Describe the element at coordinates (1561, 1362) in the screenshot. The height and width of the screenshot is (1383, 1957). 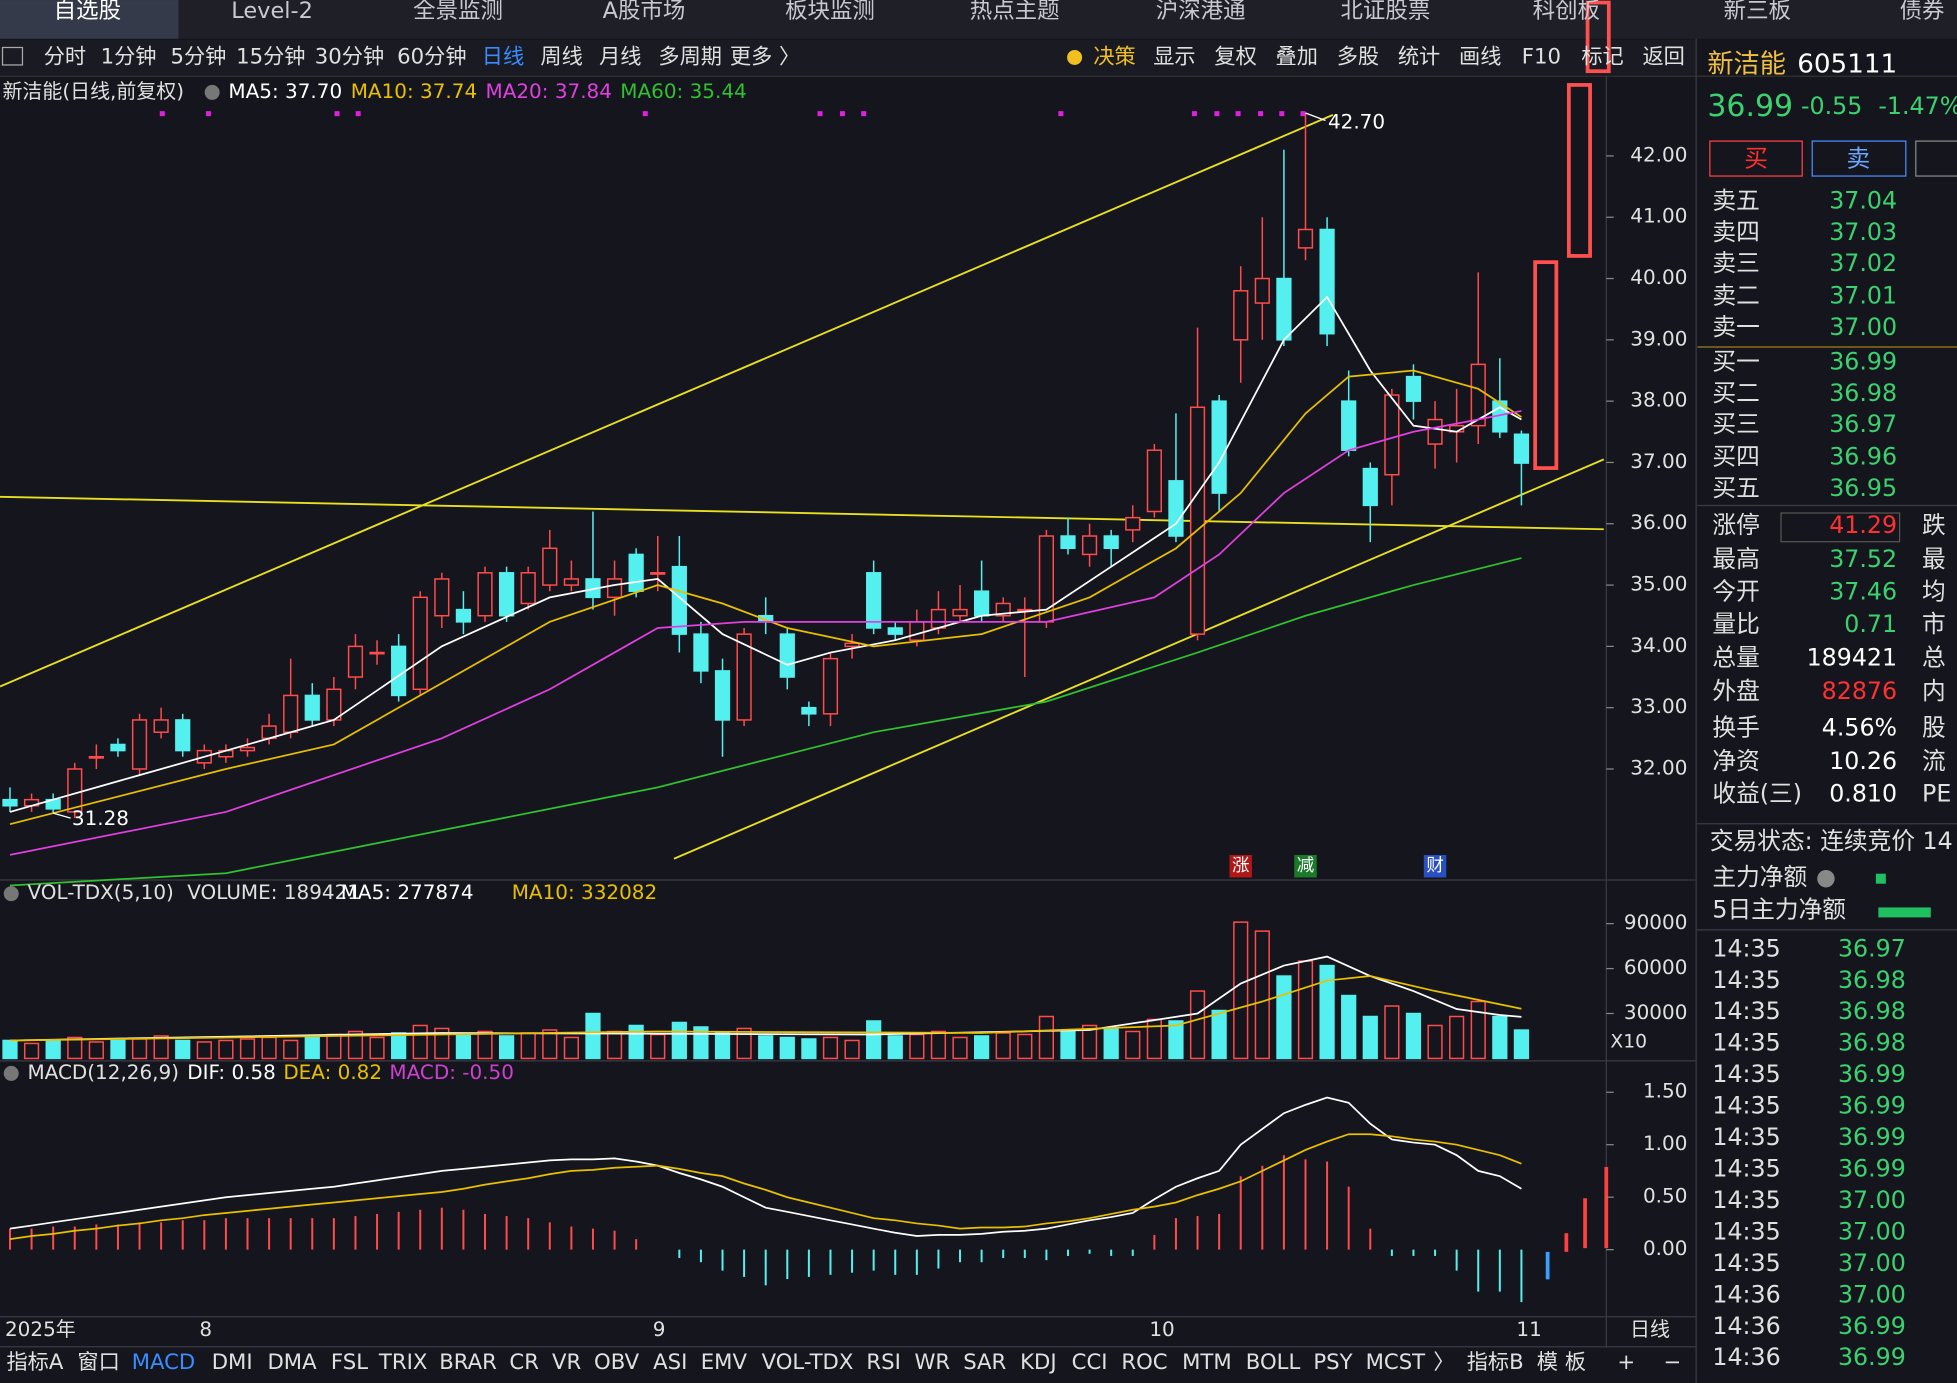
I see `indicator-tab: 模 板` at that location.